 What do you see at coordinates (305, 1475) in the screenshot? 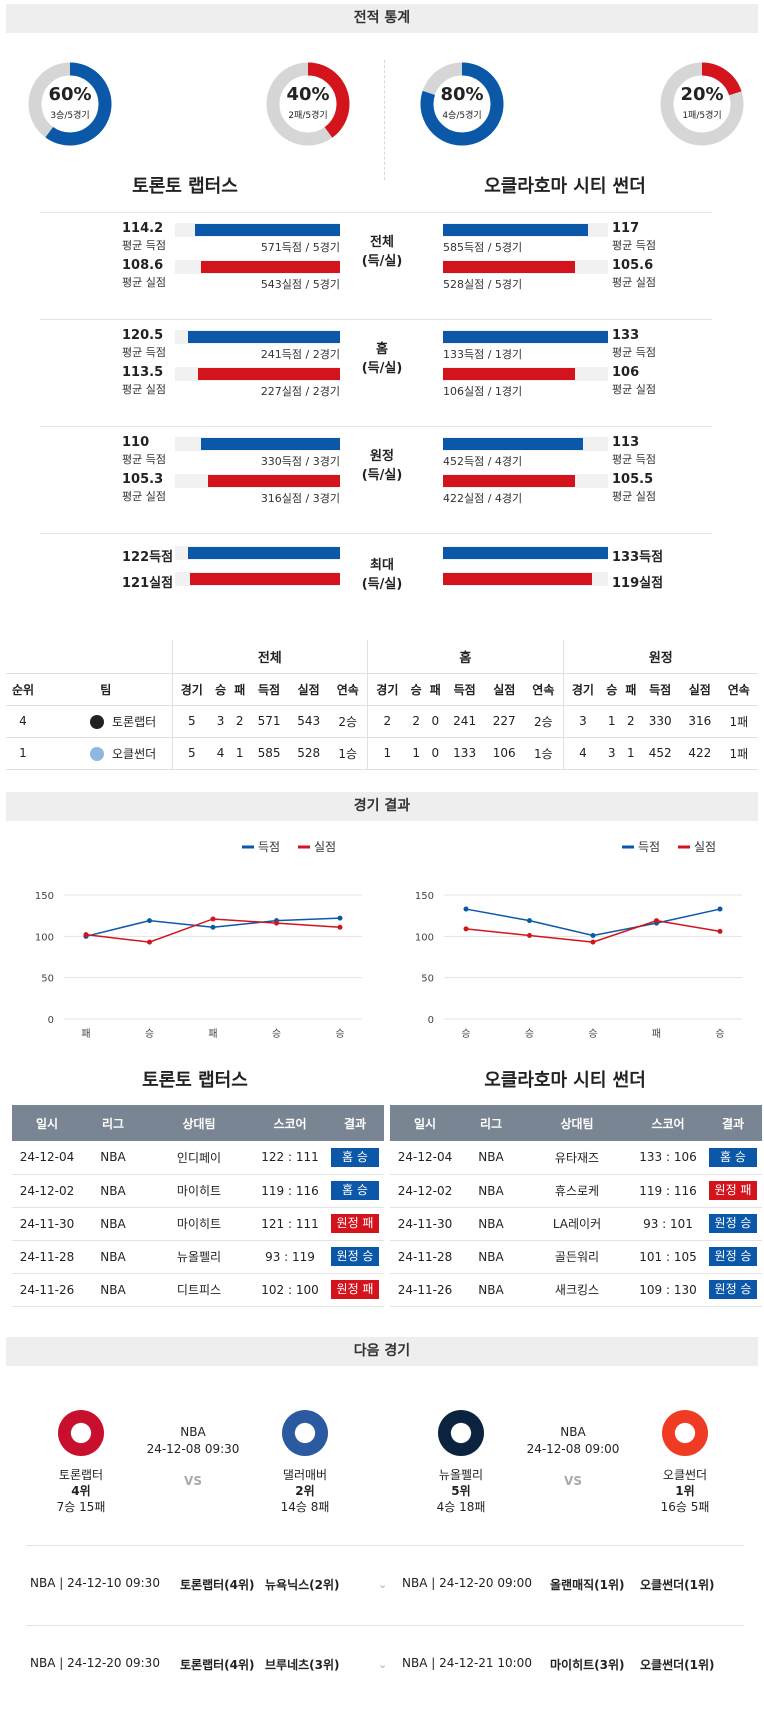
I see `next-away-name: 댈러매버` at bounding box center [305, 1475].